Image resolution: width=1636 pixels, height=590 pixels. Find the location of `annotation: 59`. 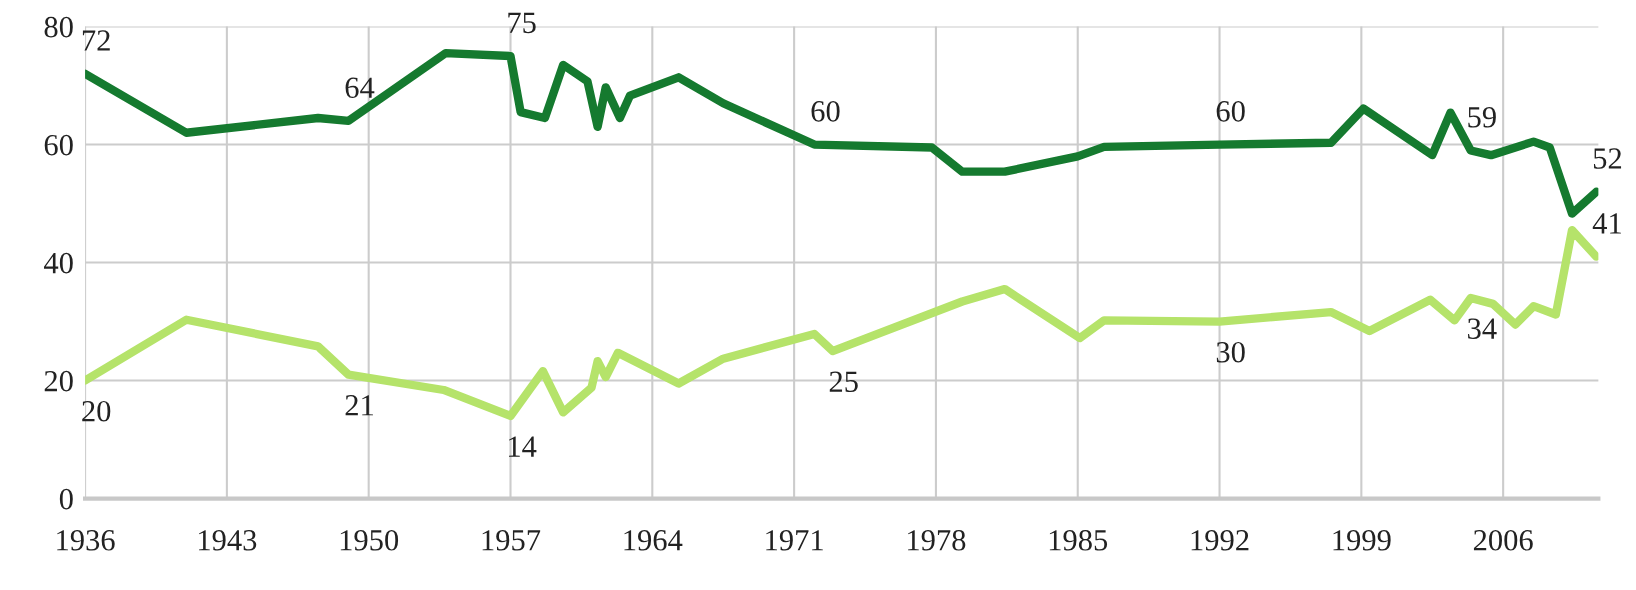

annotation: 59 is located at coordinates (1482, 117).